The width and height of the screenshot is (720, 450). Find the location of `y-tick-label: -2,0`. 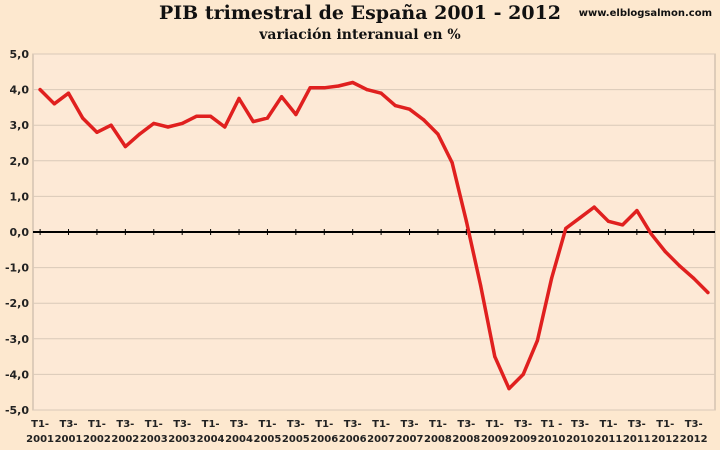

y-tick-label: -2,0 is located at coordinates (17, 303).